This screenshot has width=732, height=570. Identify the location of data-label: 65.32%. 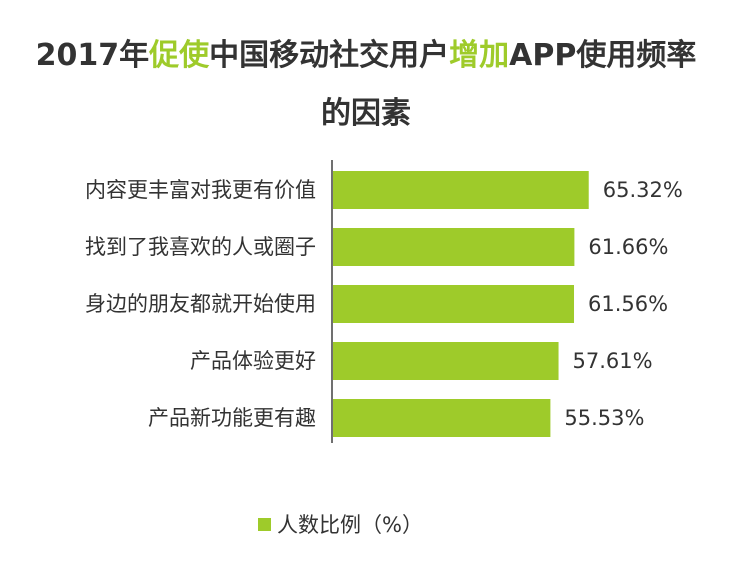
(643, 190).